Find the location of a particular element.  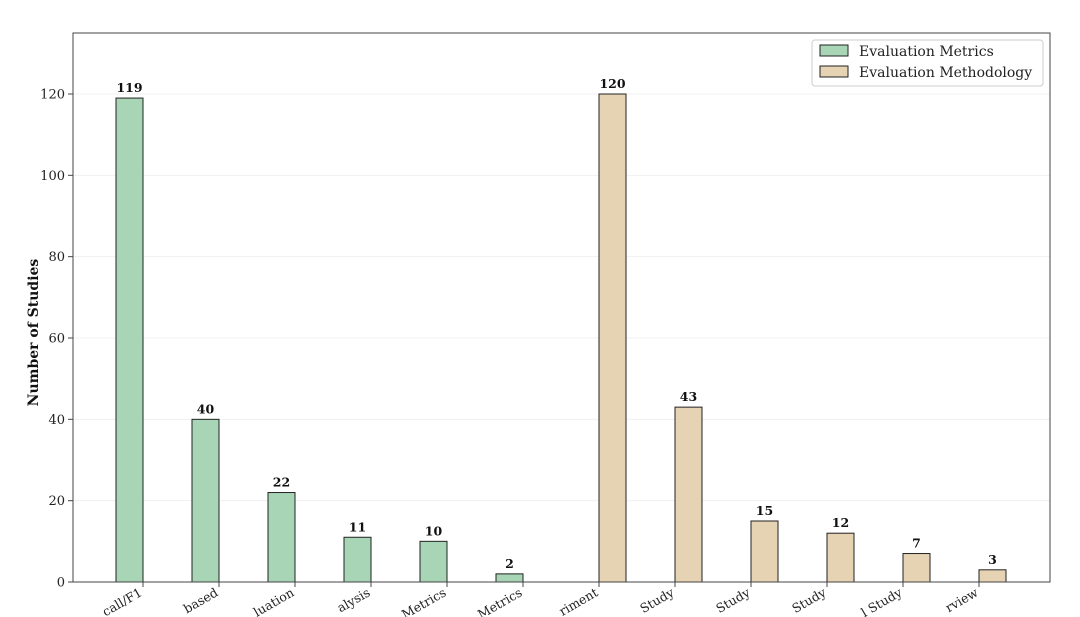

x-tick-label: luation is located at coordinates (274, 601).